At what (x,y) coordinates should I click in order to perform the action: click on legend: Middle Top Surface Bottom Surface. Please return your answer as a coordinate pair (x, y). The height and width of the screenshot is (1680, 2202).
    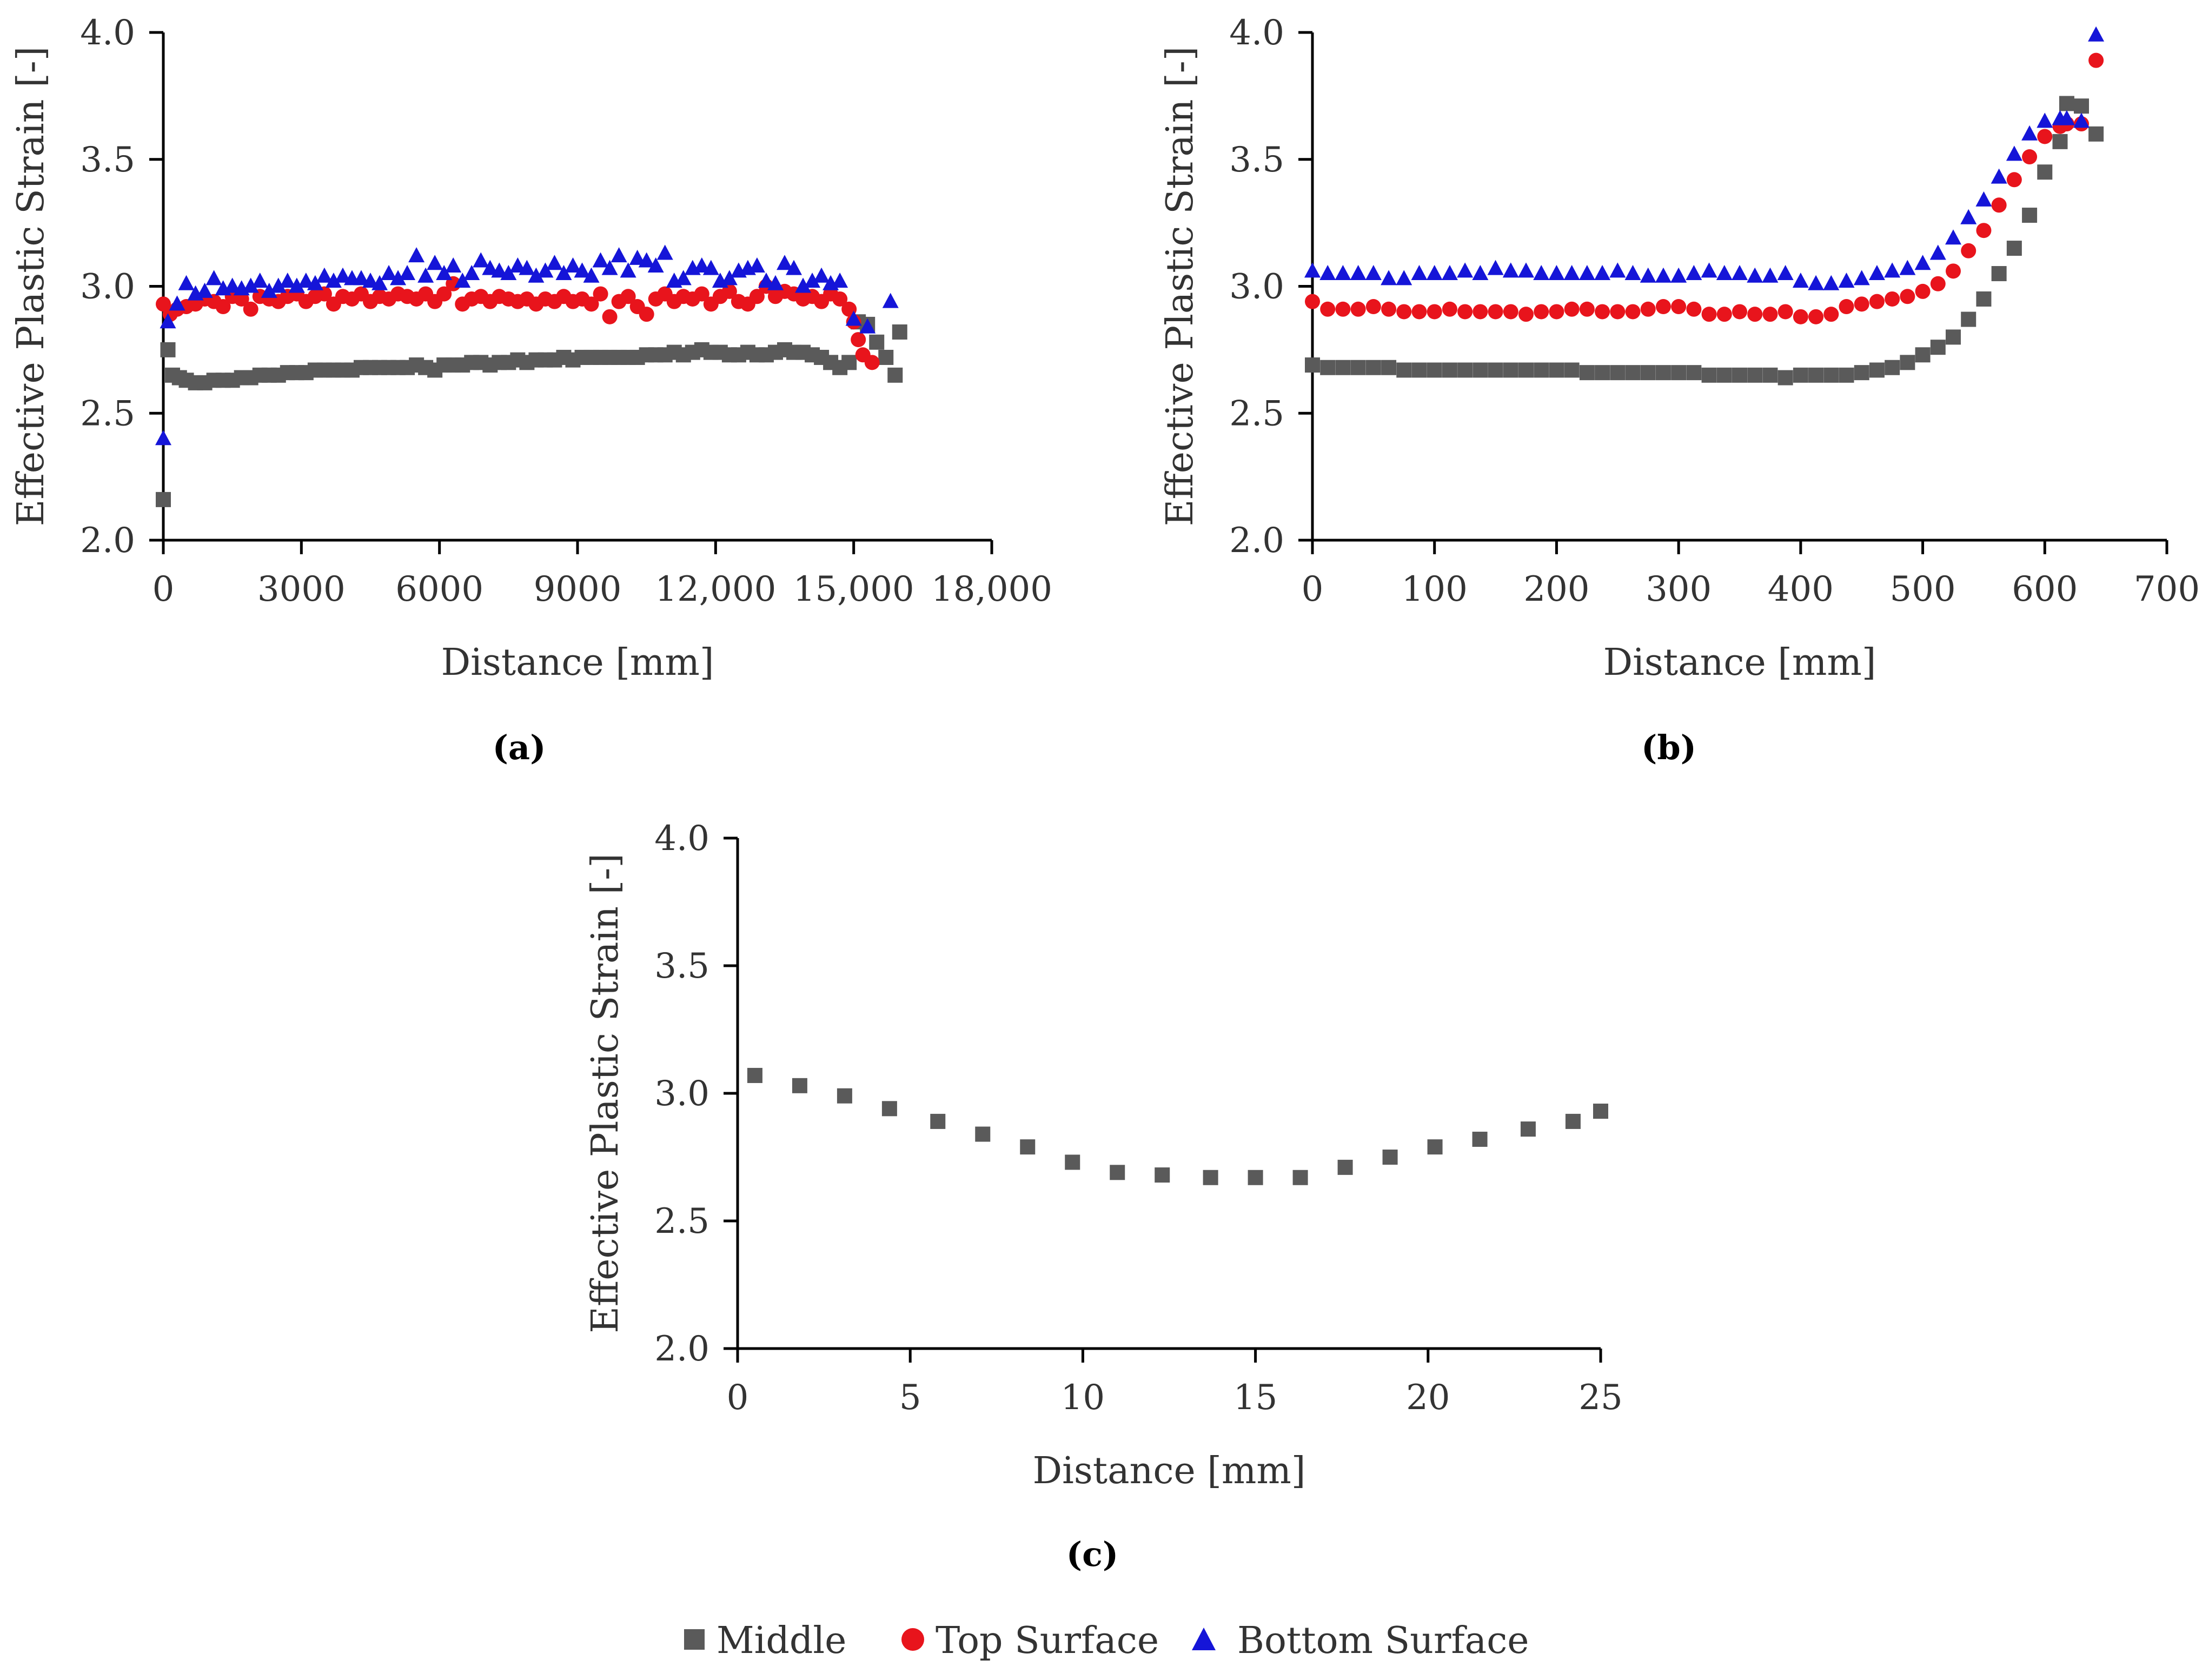
    Looking at the image, I should click on (1106, 1641).